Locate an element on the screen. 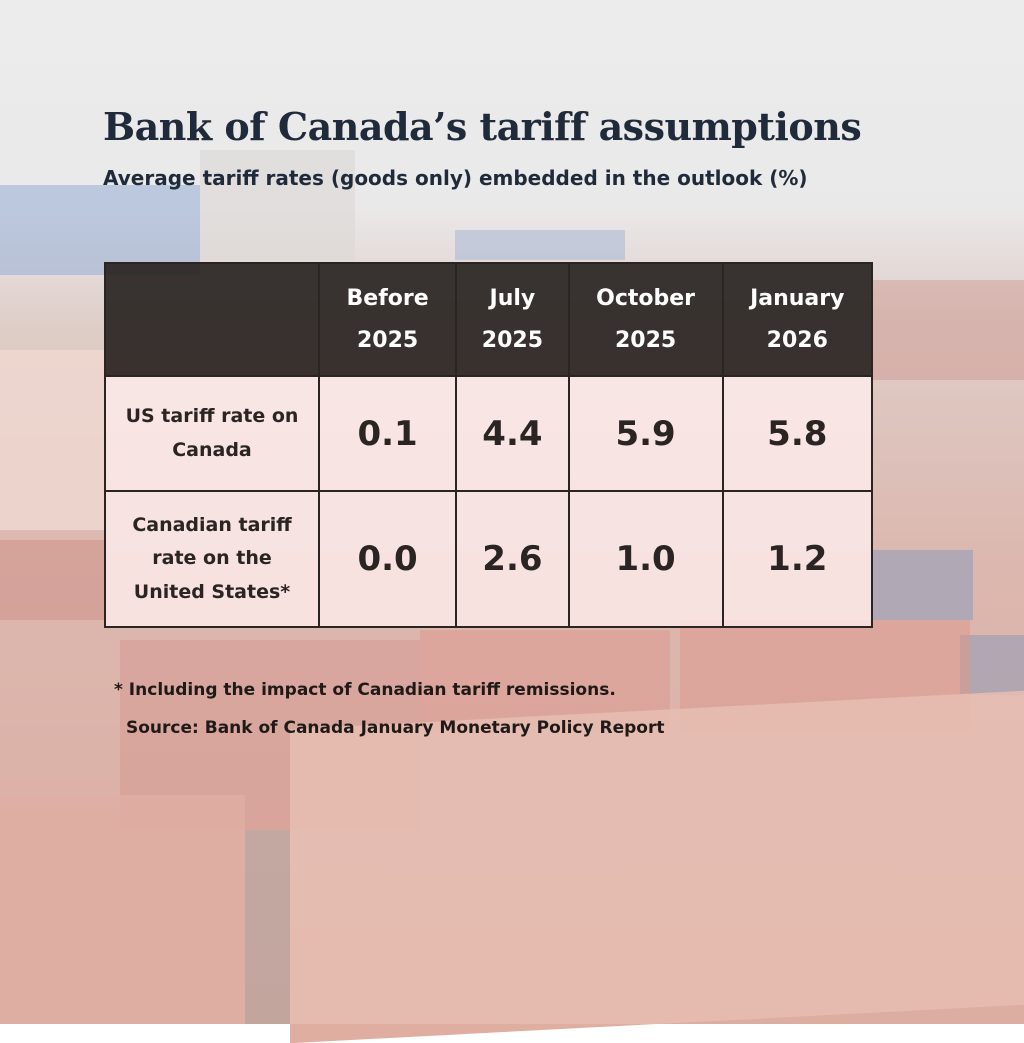 The width and height of the screenshot is (1024, 1043). row-label: US tariff rate on Canada is located at coordinates (212, 433).